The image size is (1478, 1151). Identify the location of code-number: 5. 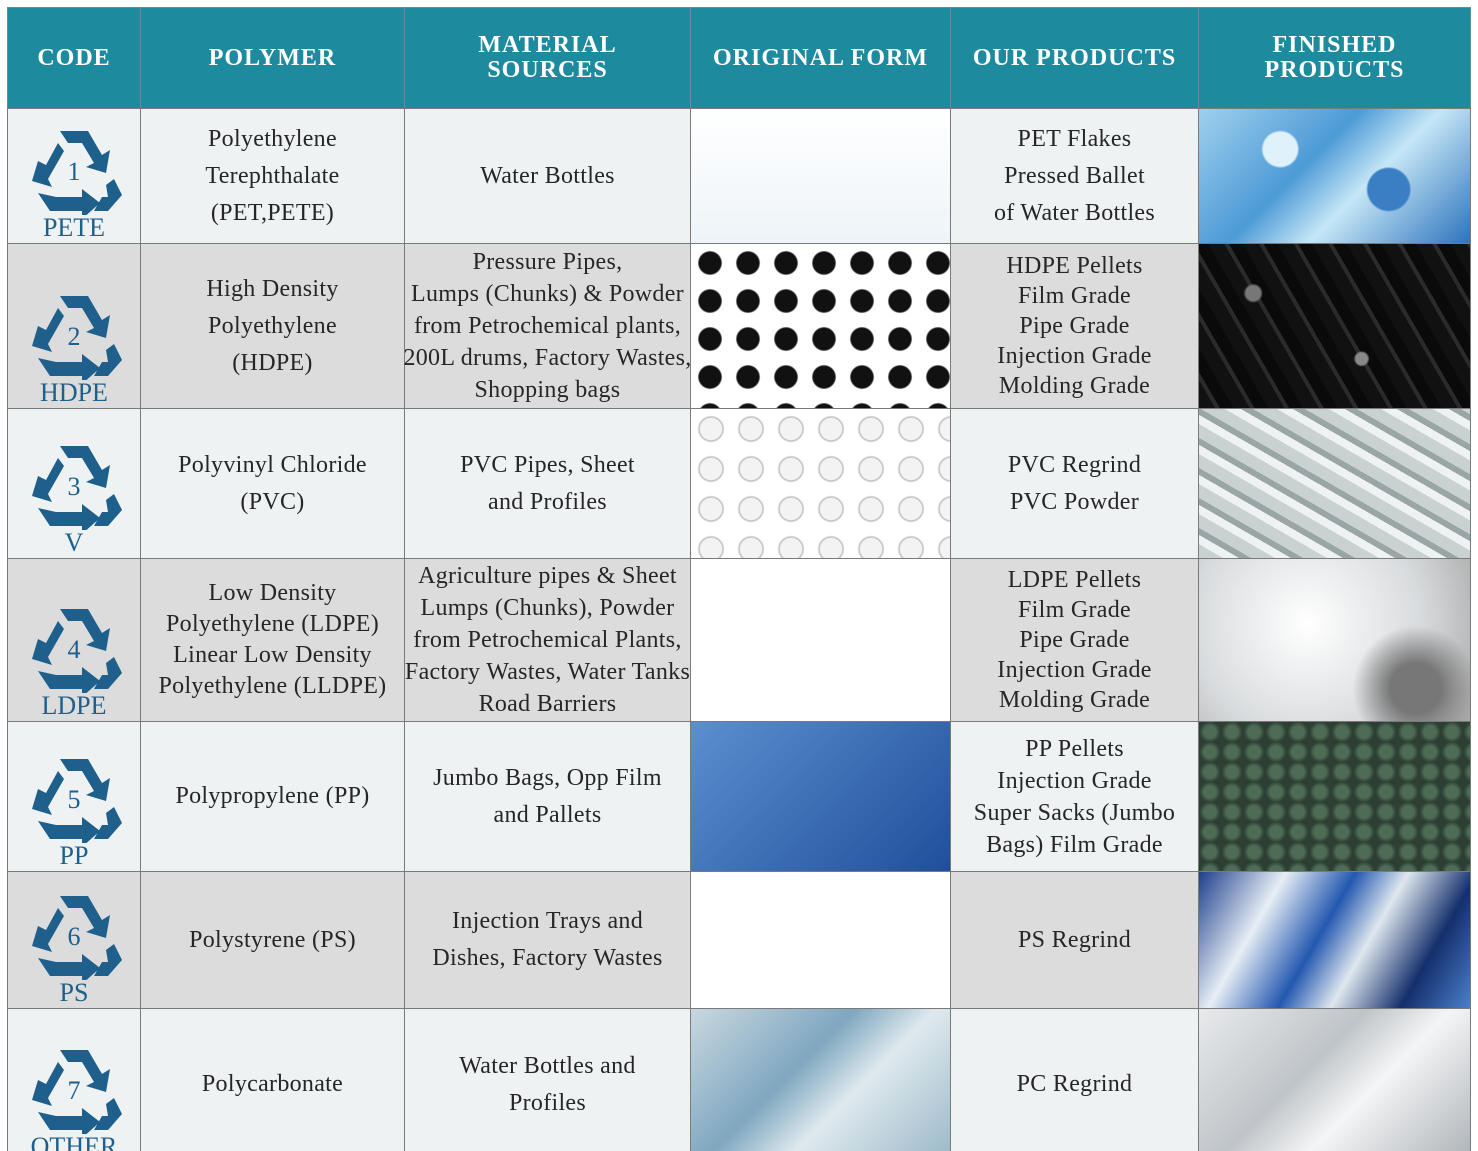
(74, 799).